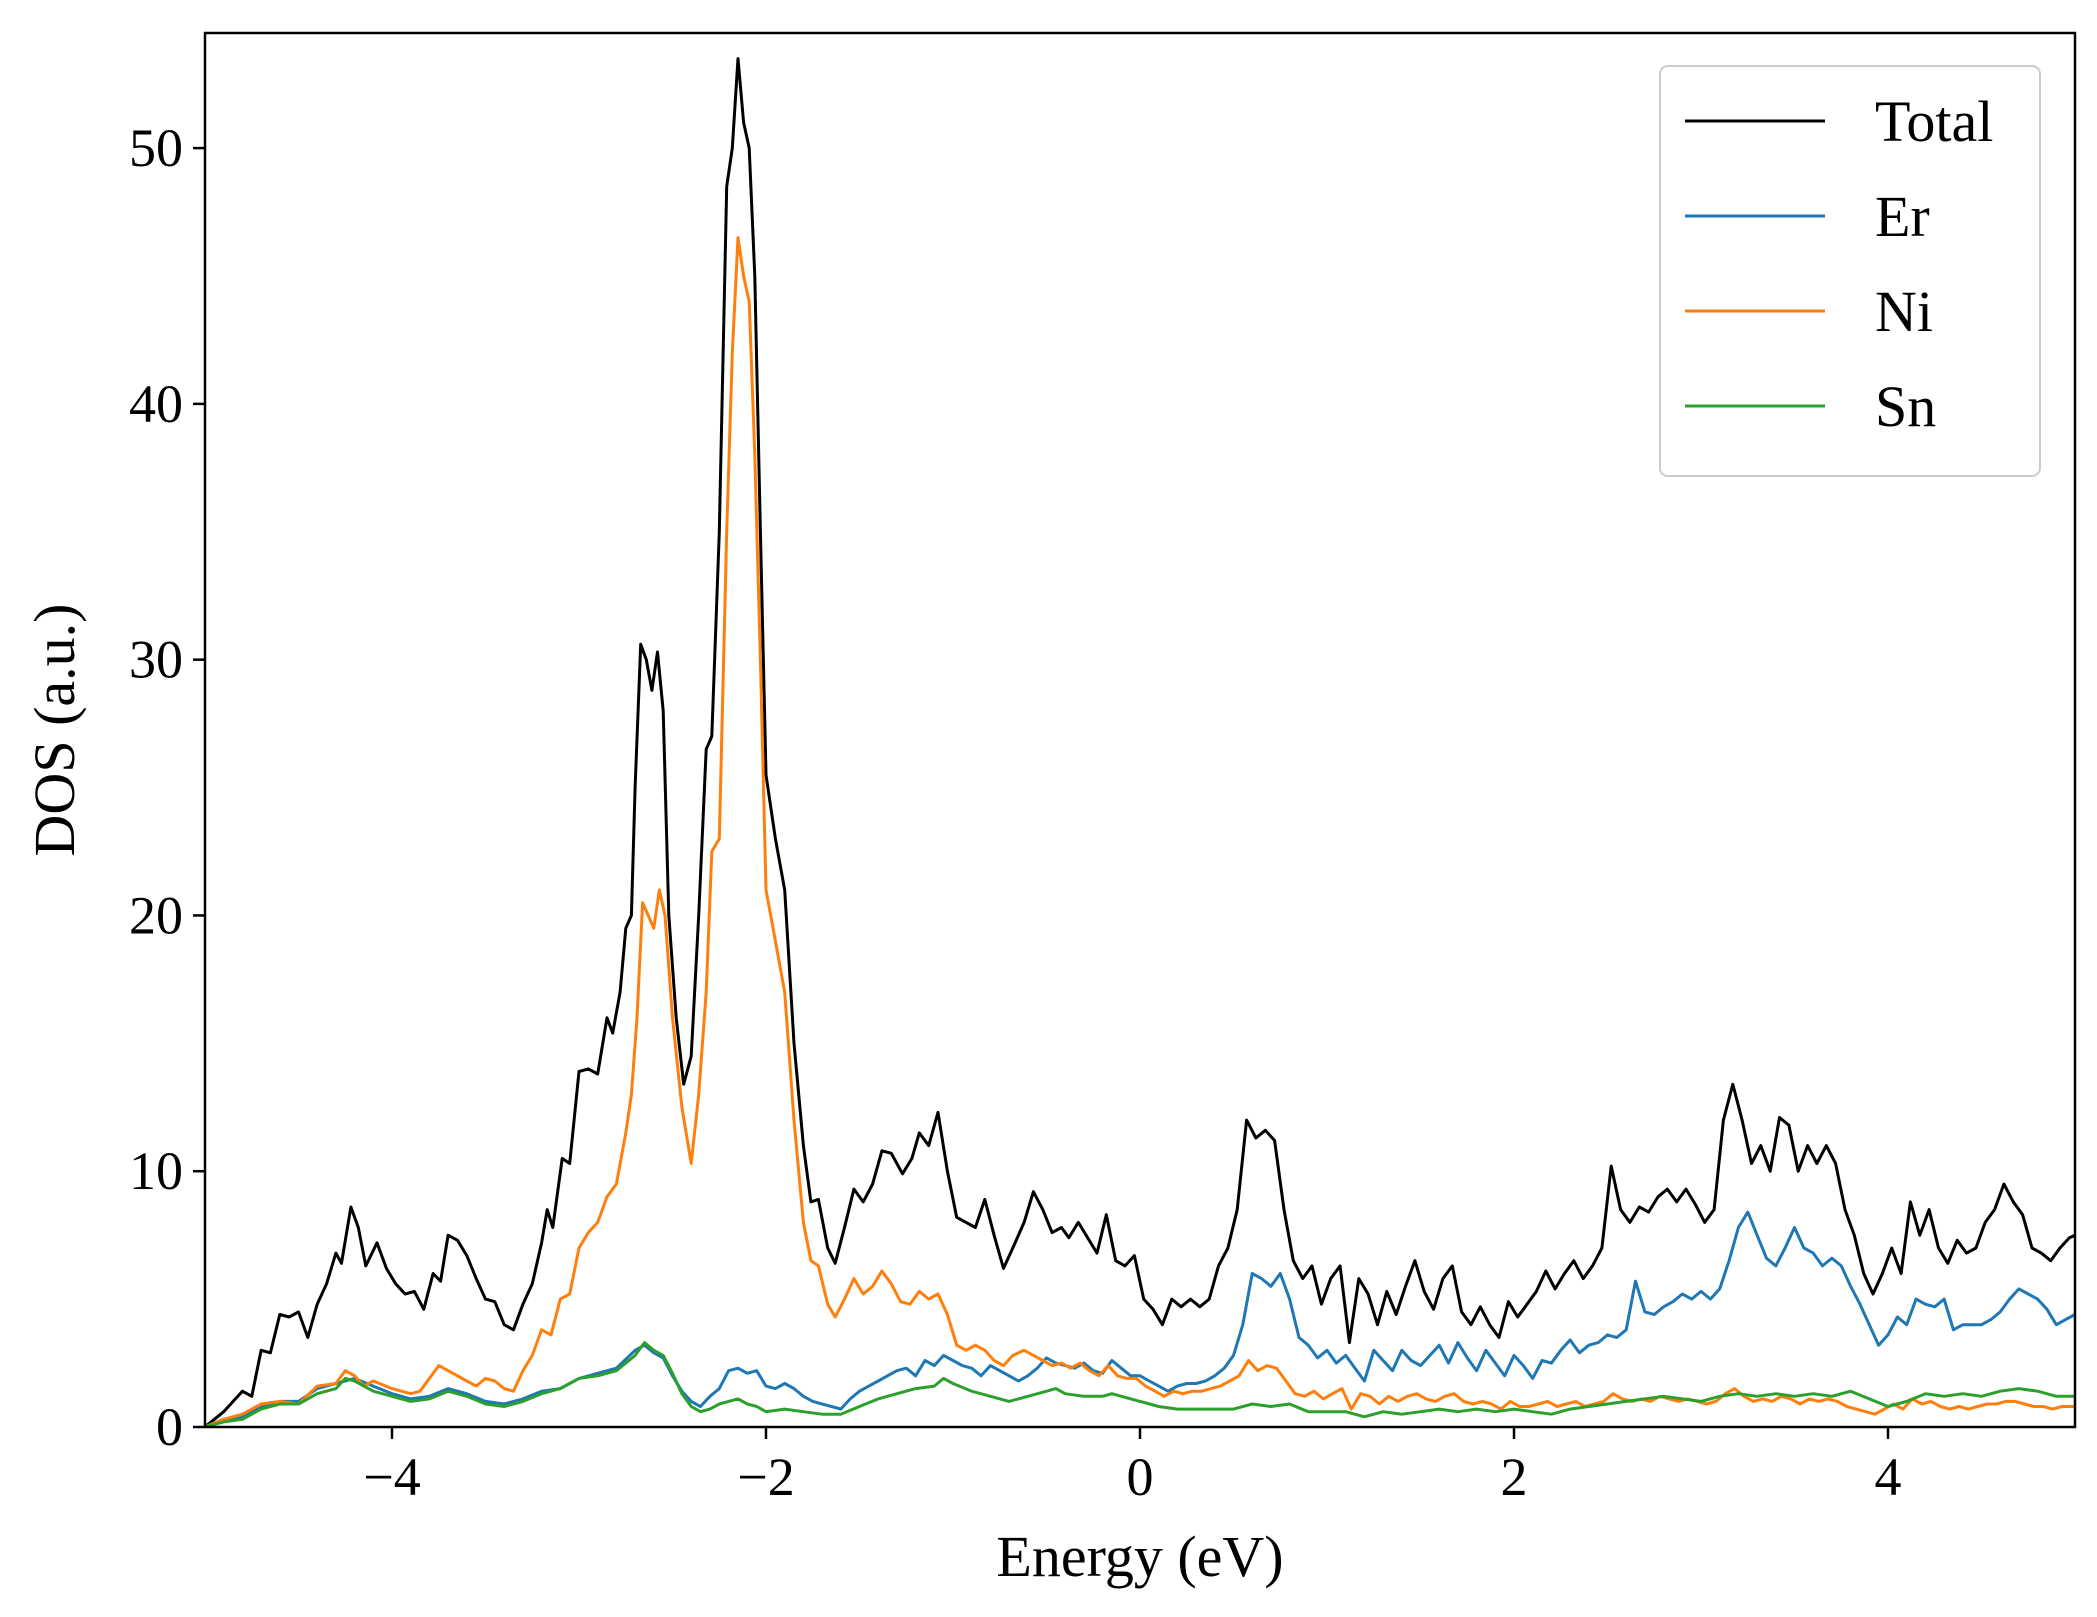 This screenshot has height=1617, width=2097. What do you see at coordinates (1514, 1477) in the screenshot?
I see `x-tick-label: 2` at bounding box center [1514, 1477].